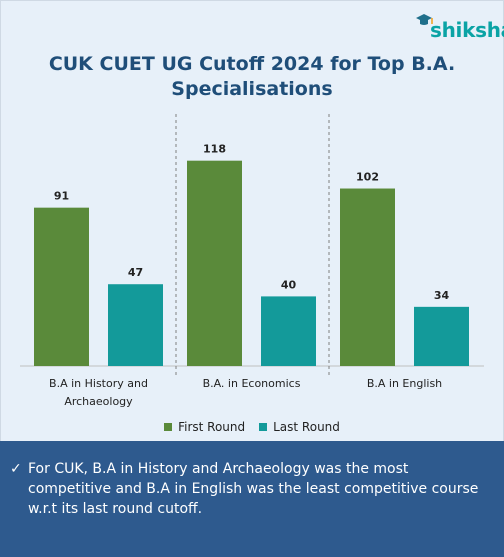 This screenshot has height=557, width=504. What do you see at coordinates (467, 30) in the screenshot?
I see `brand-logo: shiksha` at bounding box center [467, 30].